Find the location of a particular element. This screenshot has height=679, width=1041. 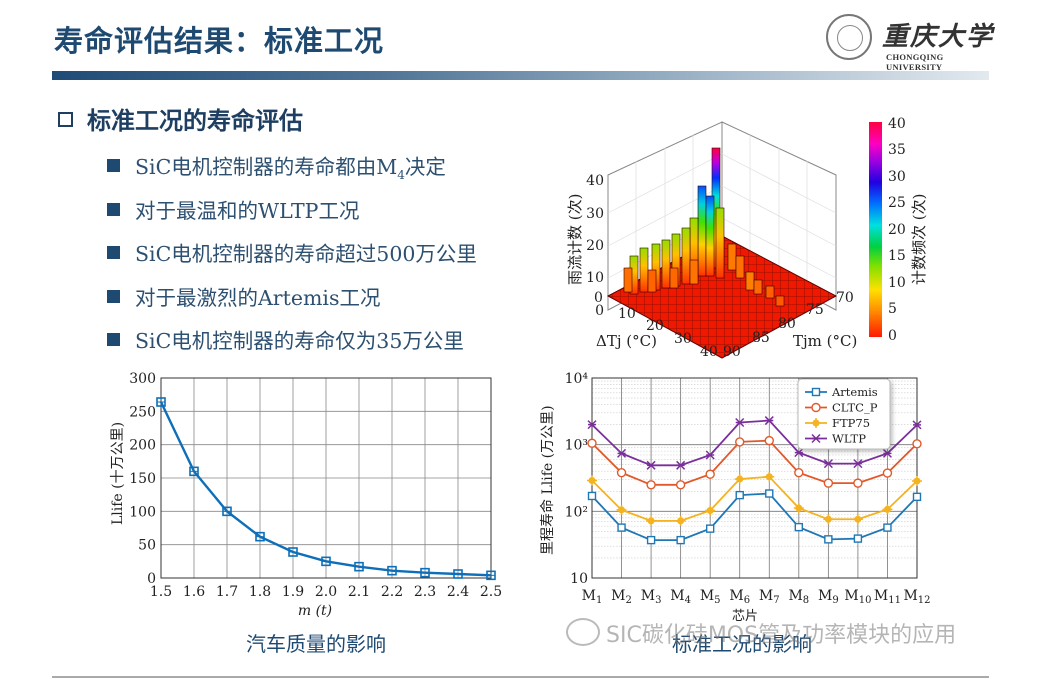

bullet-subscript: 4 is located at coordinates (401, 175).